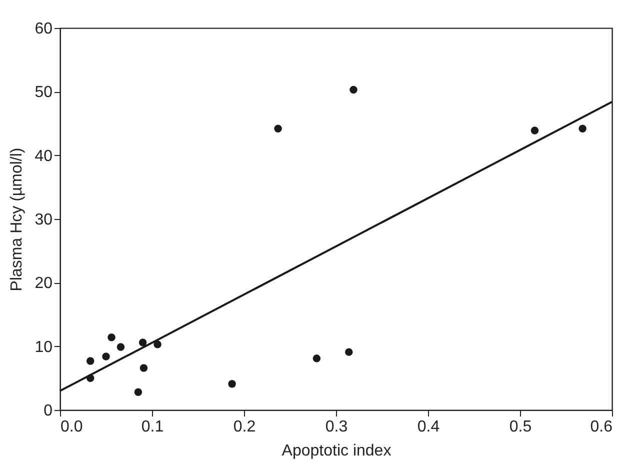 The image size is (633, 468). I want to click on x-tick-label: 0.3, so click(336, 427).